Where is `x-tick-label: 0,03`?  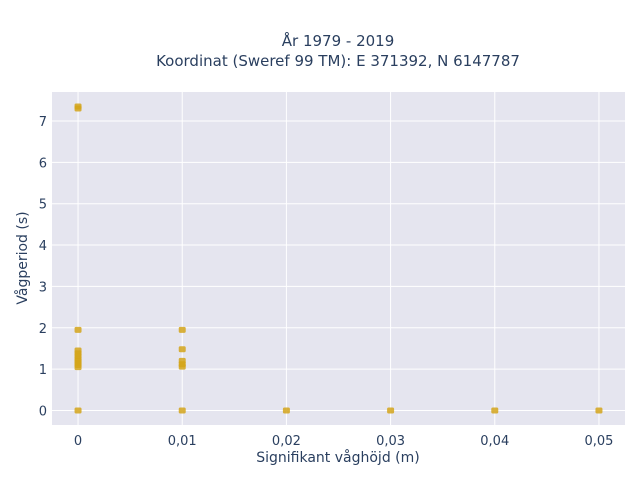 x-tick-label: 0,03 is located at coordinates (390, 441).